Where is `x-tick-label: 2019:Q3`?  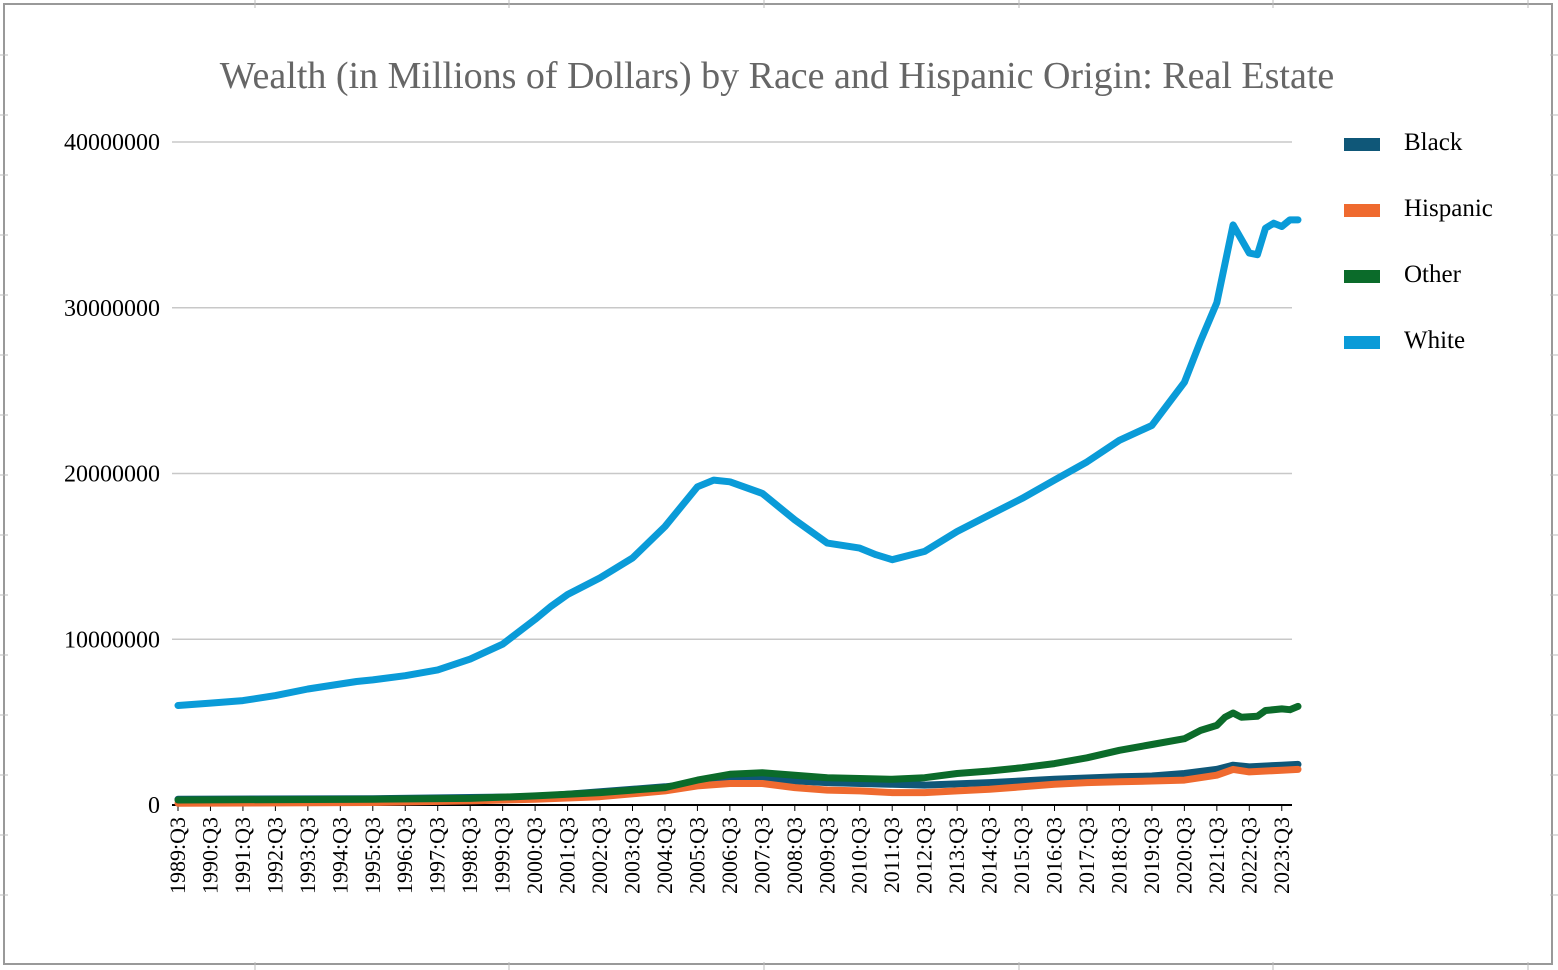
x-tick-label: 2019:Q3 is located at coordinates (1151, 855).